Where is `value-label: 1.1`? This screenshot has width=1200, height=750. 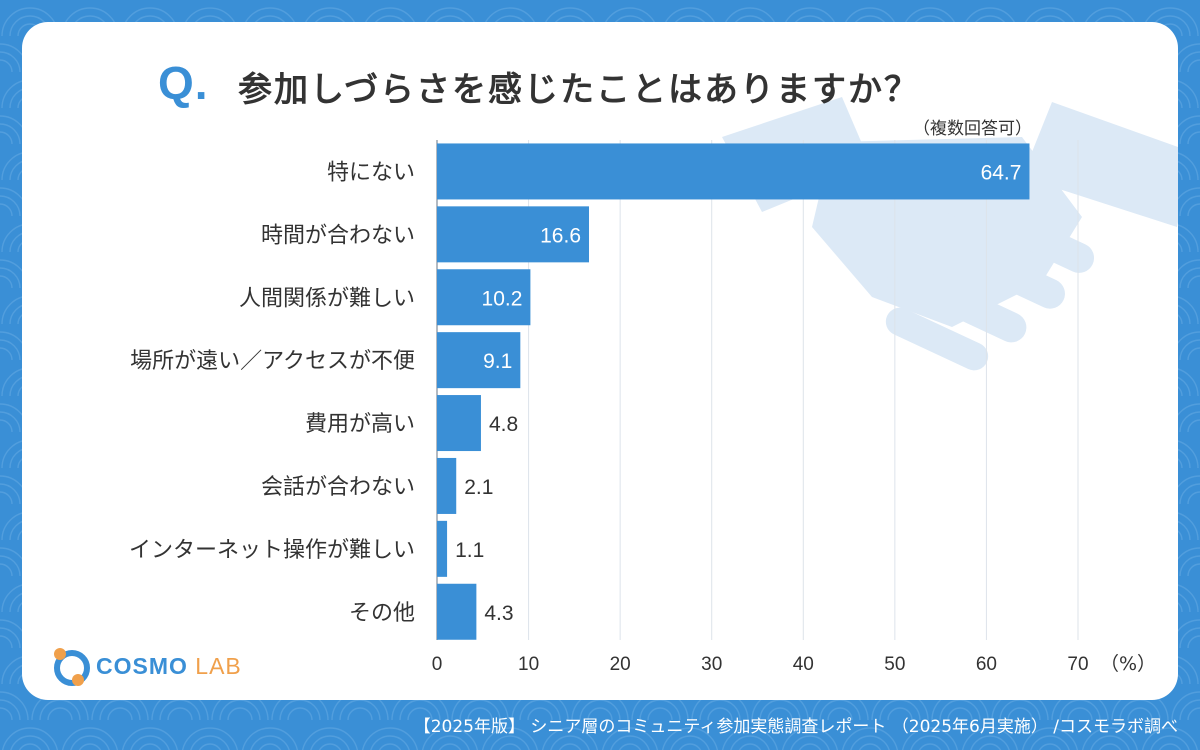 value-label: 1.1 is located at coordinates (469, 550).